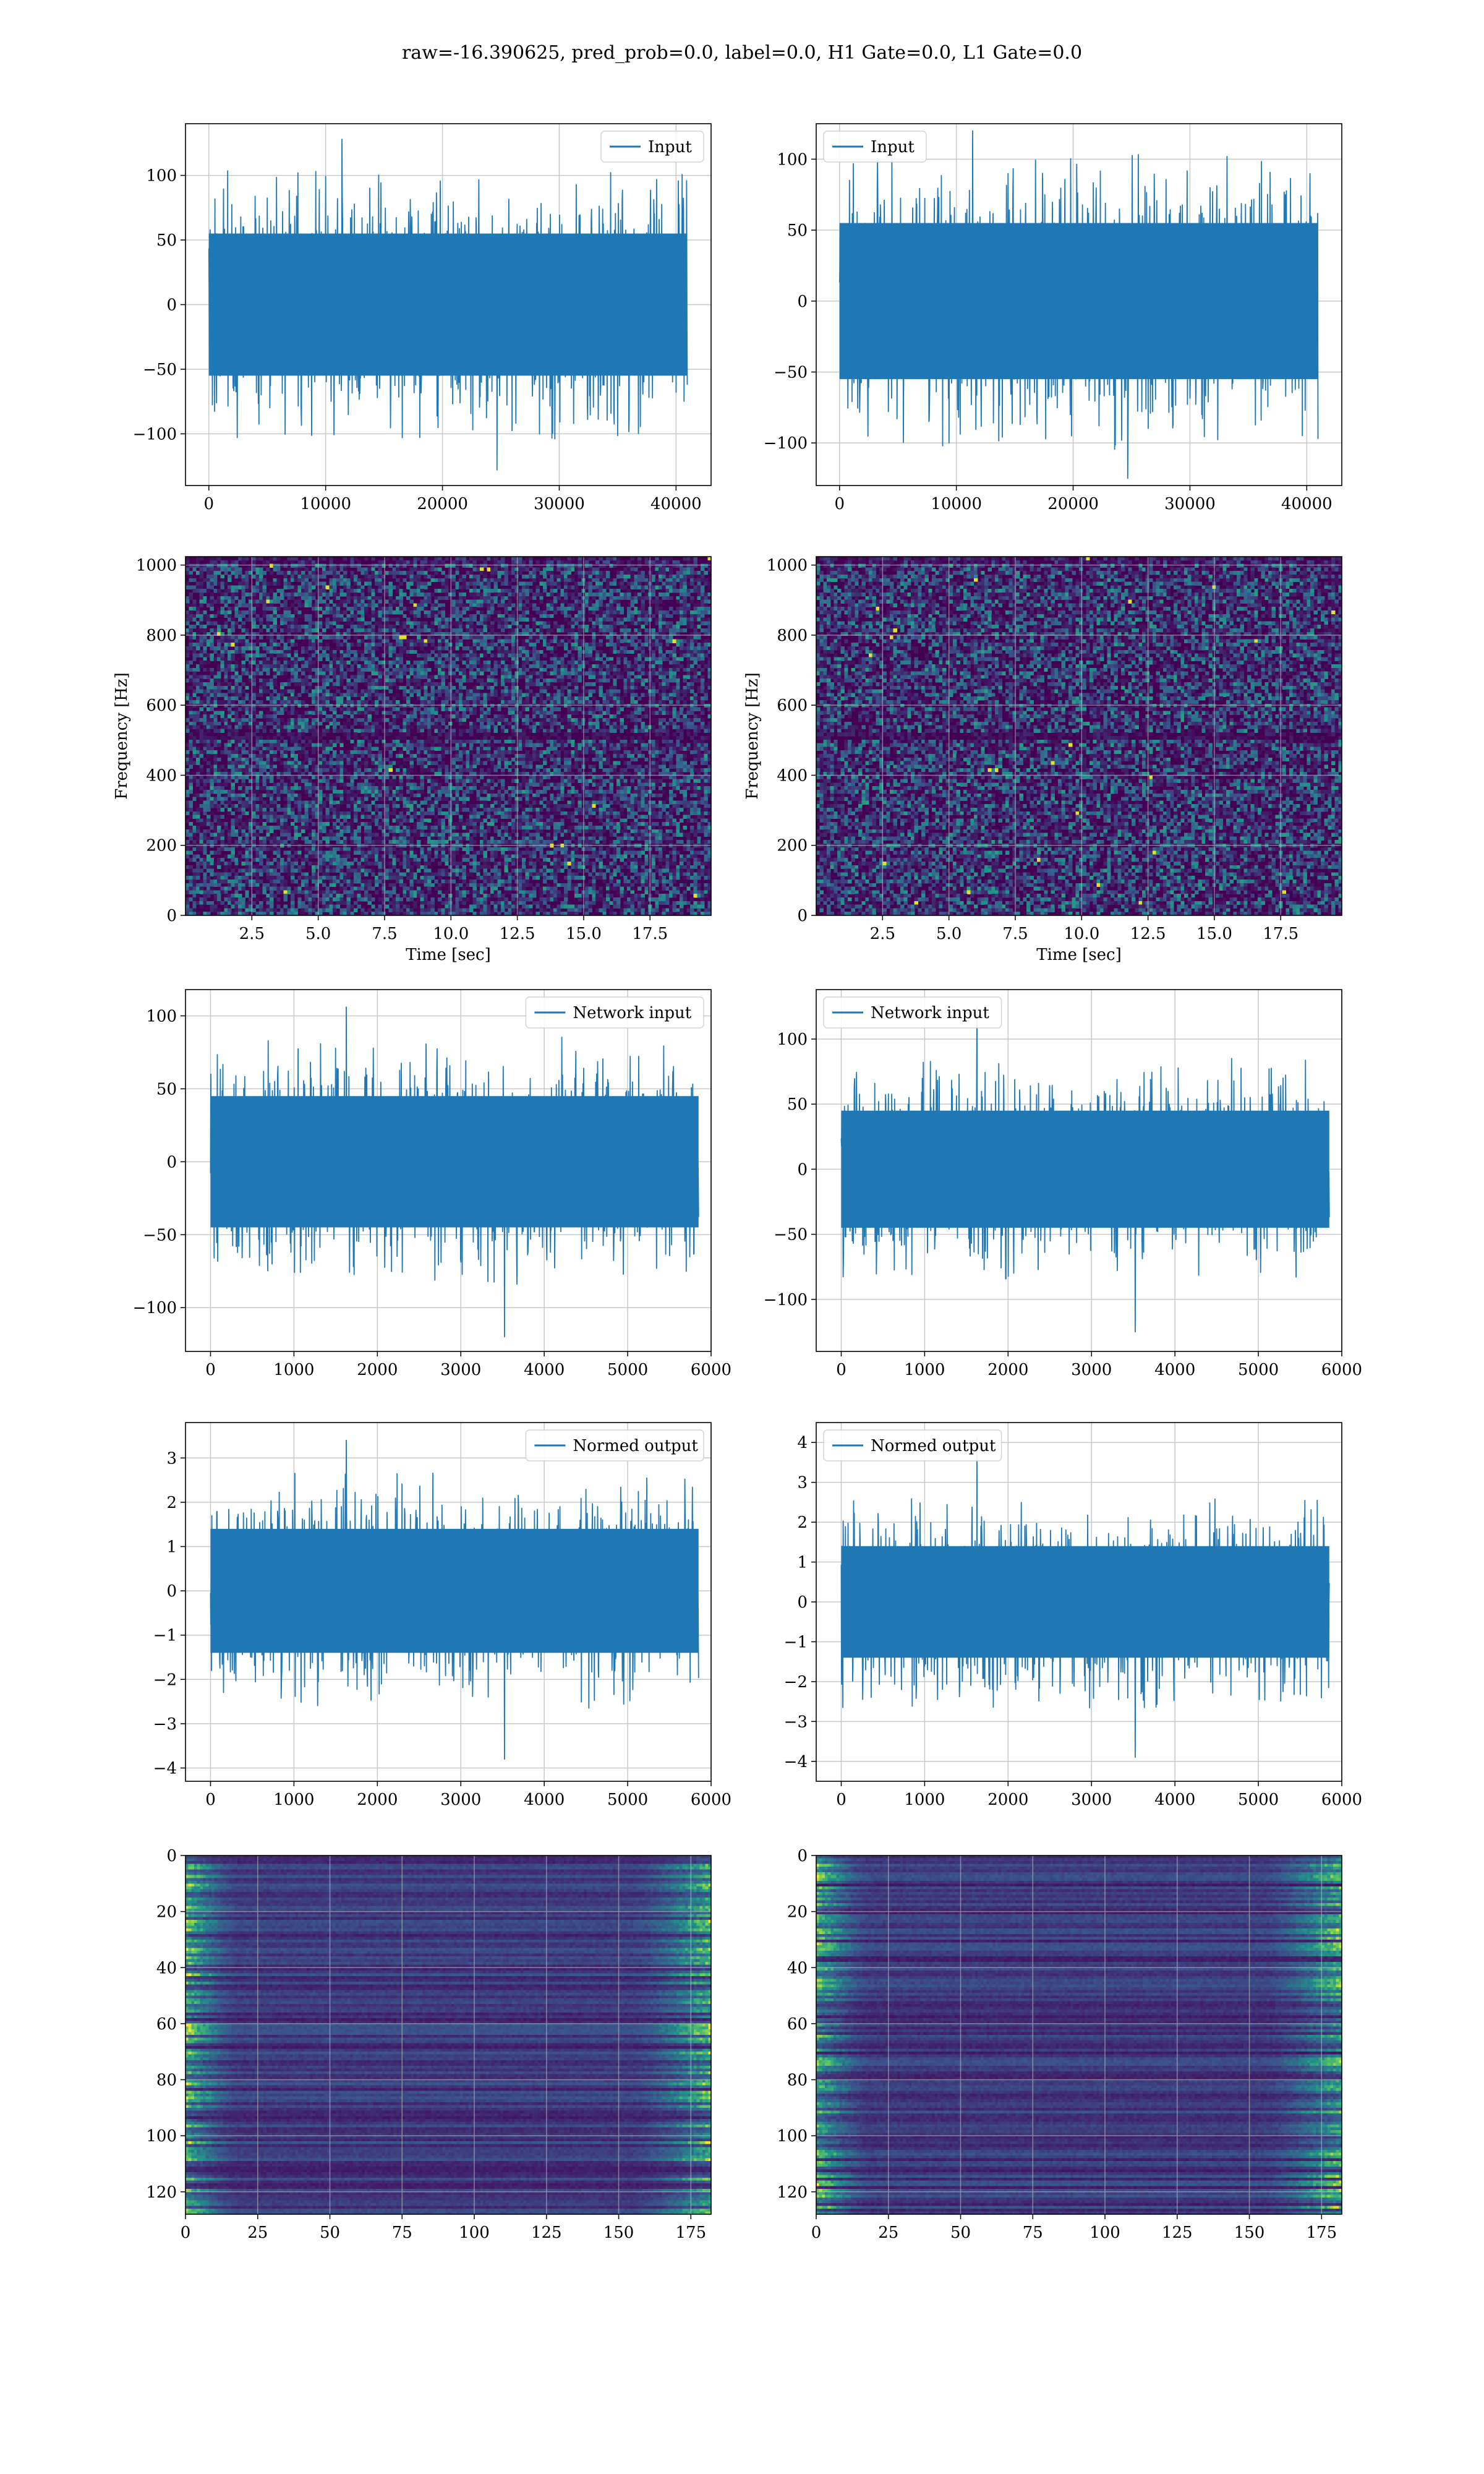 The height and width of the screenshot is (2474, 1484). Describe the element at coordinates (797, 2024) in the screenshot. I see `y-tick-label: 60` at that location.